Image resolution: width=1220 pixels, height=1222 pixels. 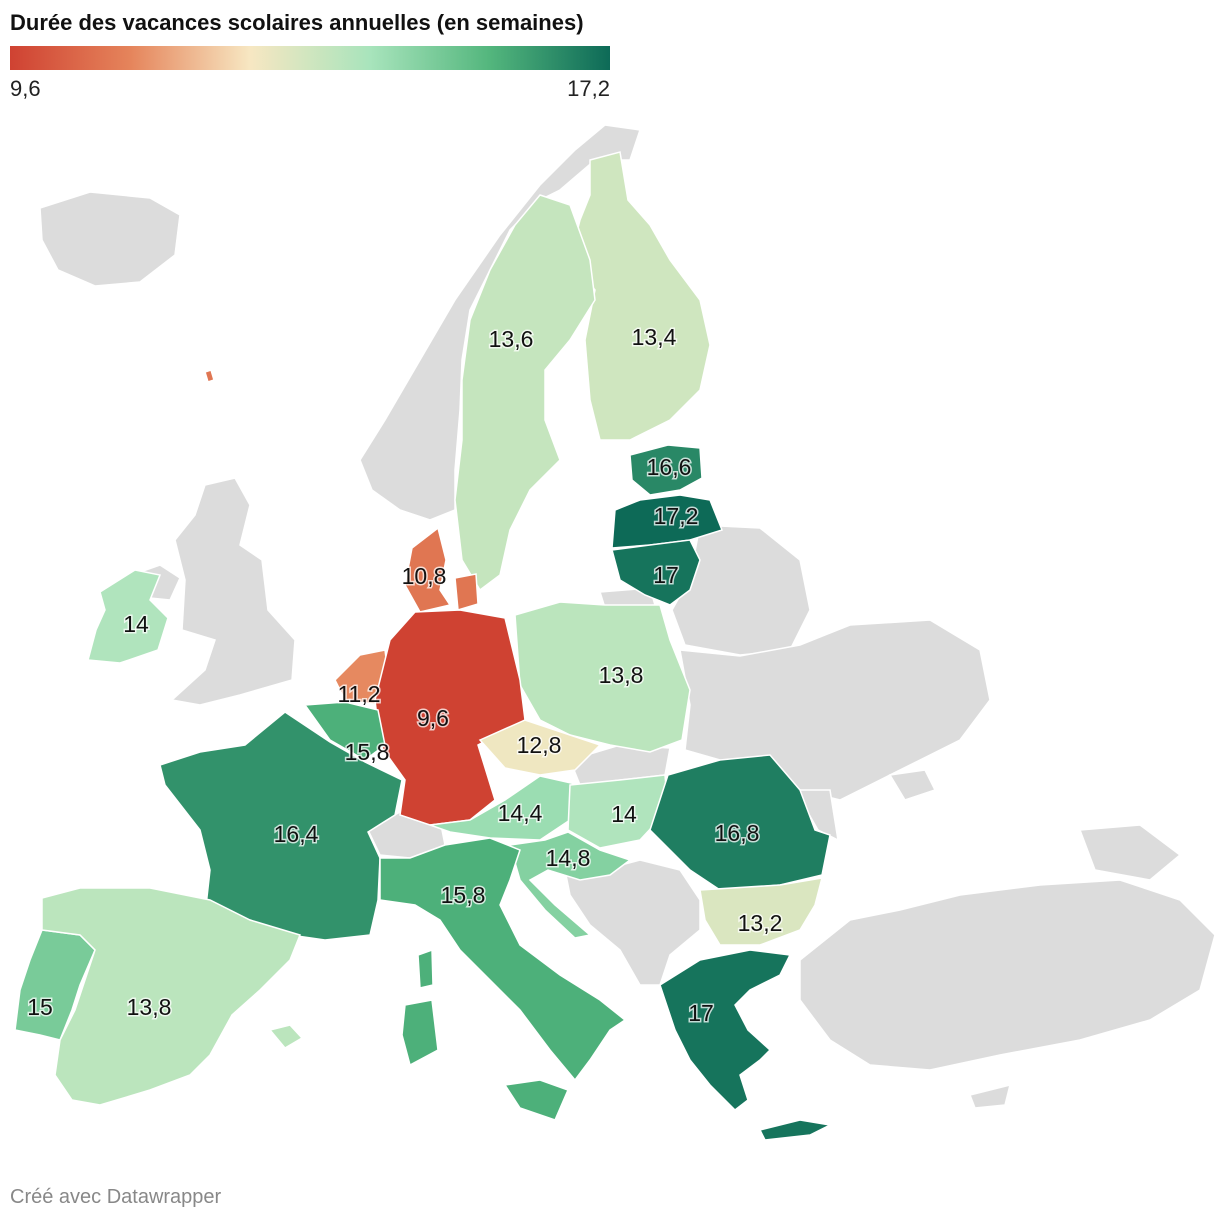 I want to click on region-slovenia-croatia, so click(x=570, y=885).